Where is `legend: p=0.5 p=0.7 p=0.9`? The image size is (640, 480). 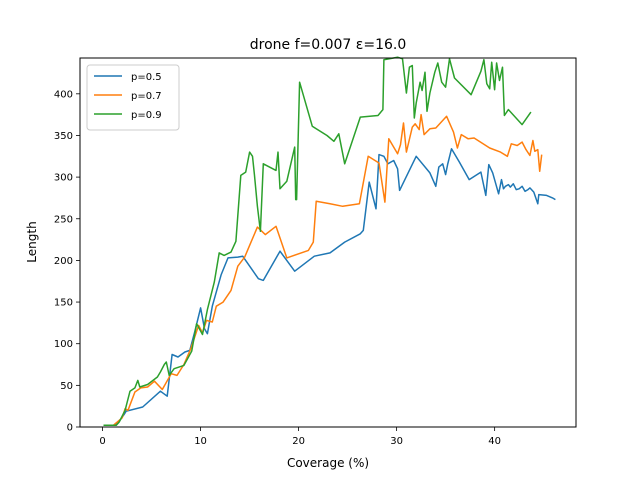
legend: p=0.5 p=0.7 p=0.9 is located at coordinates (133, 97).